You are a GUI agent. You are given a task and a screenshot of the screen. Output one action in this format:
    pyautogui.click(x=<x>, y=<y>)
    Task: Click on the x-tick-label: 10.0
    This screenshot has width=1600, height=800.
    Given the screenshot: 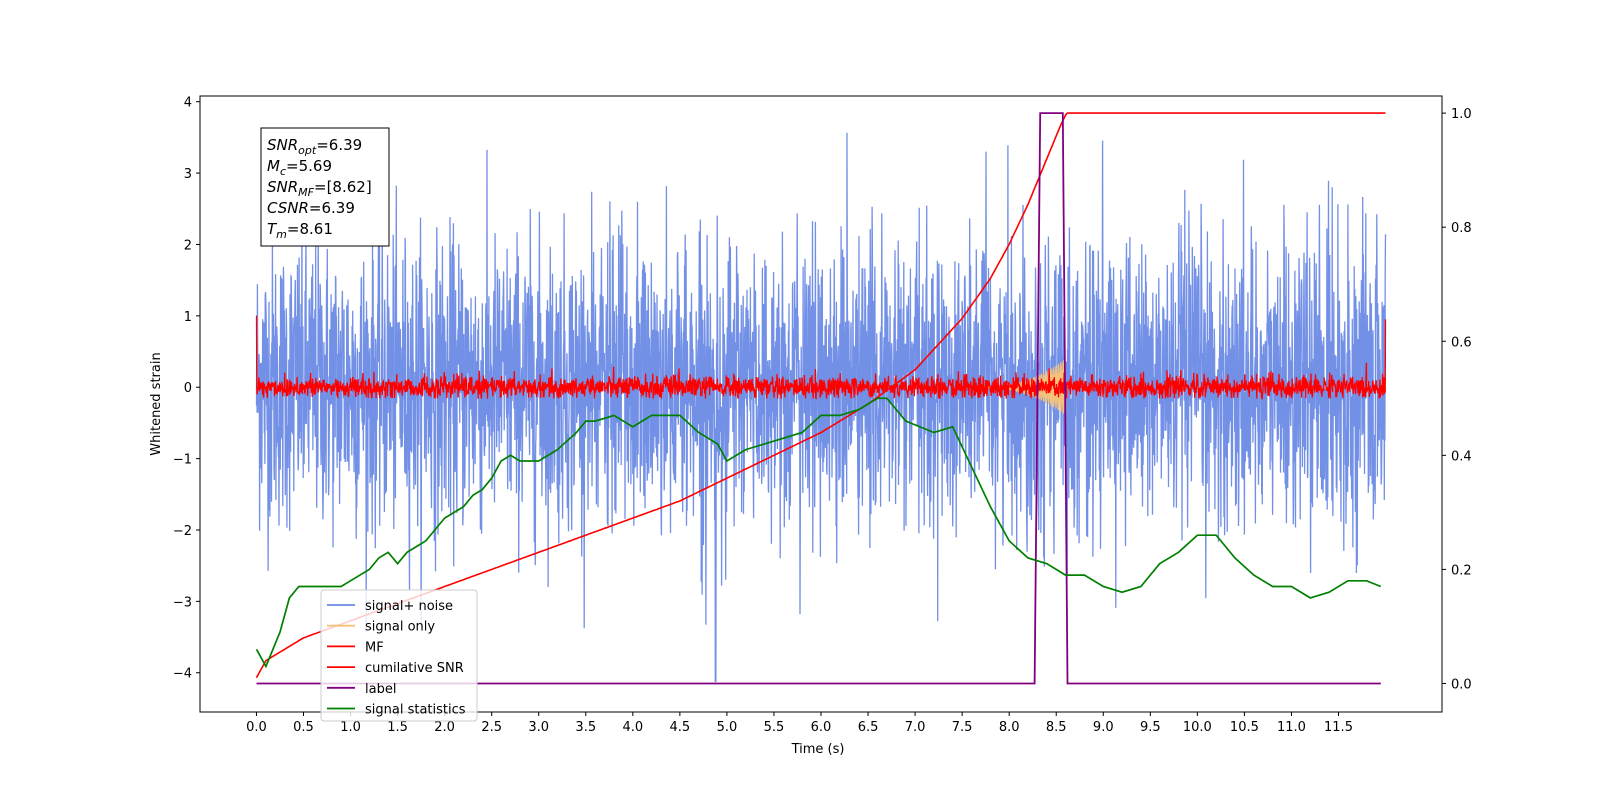 What is the action you would take?
    pyautogui.click(x=1197, y=727)
    